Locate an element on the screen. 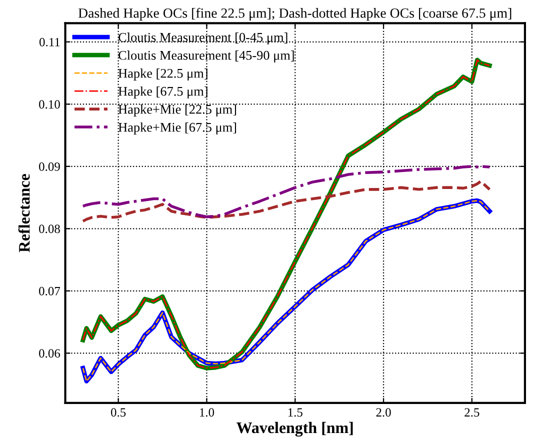 Image resolution: width=544 pixels, height=438 pixels. y-tick-label: 0.11 is located at coordinates (49, 42).